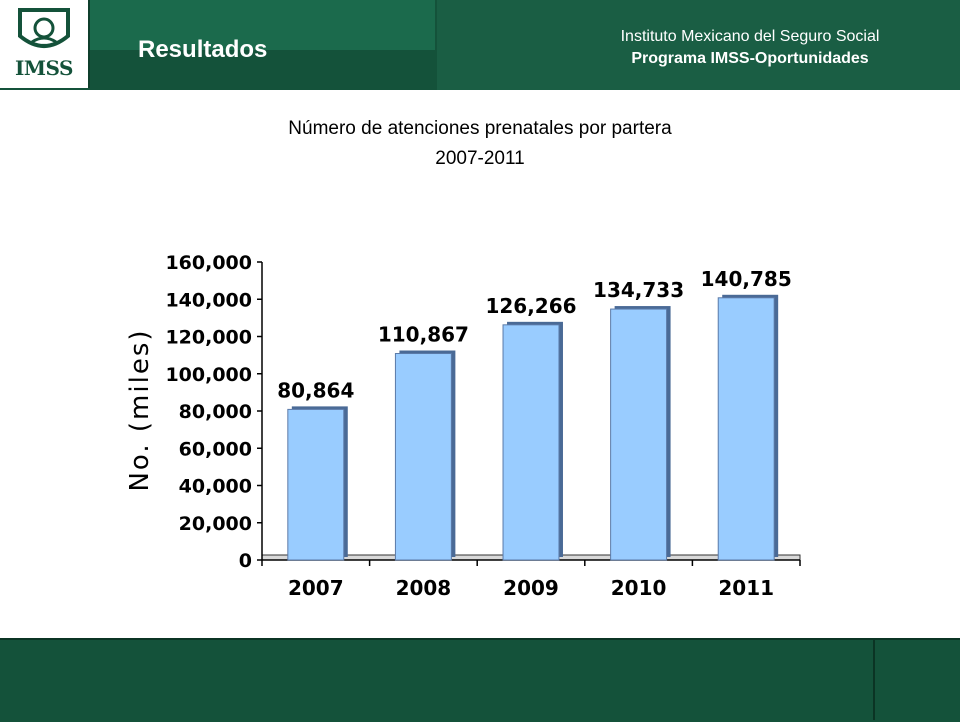 The height and width of the screenshot is (722, 960). Describe the element at coordinates (874, 680) in the screenshot. I see `footer-divider` at that location.